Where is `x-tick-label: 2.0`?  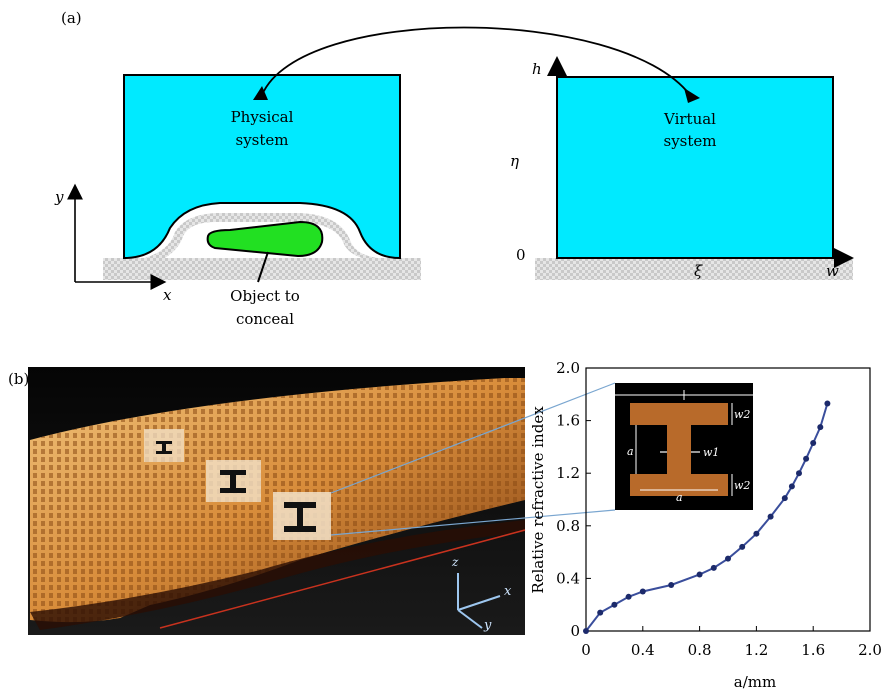
x-tick-label: 2.0 is located at coordinates (870, 650).